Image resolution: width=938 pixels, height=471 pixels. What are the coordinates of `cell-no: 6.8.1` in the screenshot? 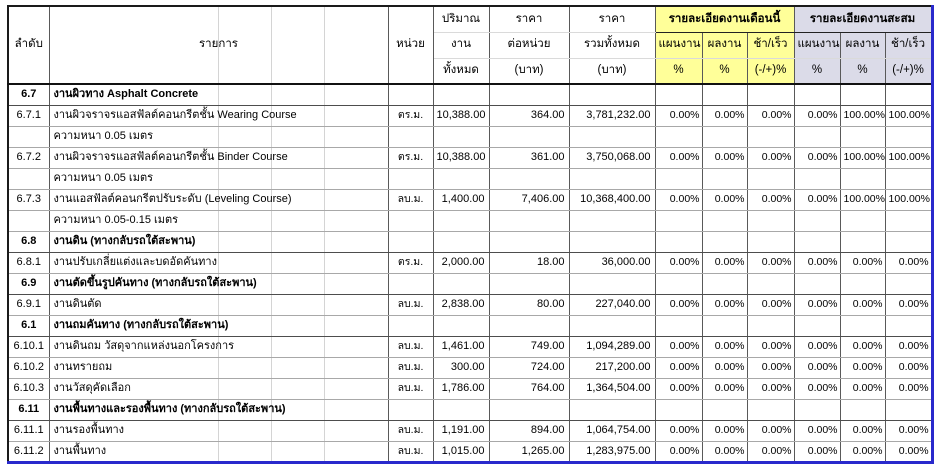 It's located at (28, 262).